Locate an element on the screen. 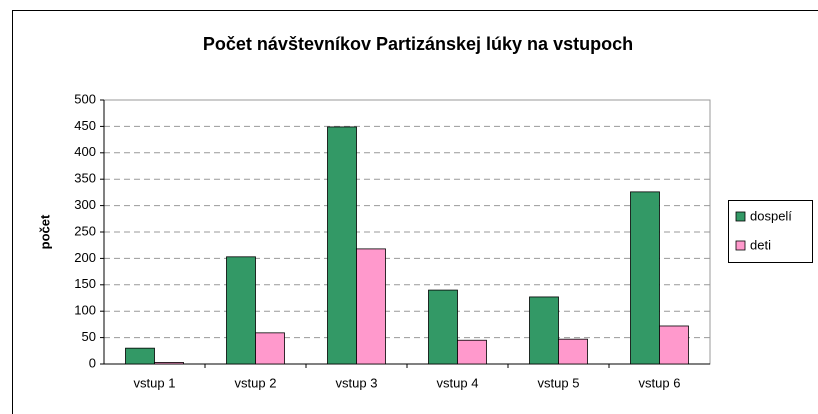  y-tick-label: 100 is located at coordinates (85, 310).